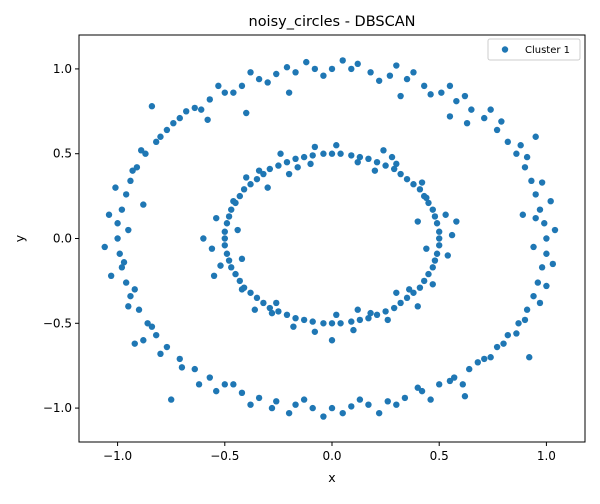  Describe the element at coordinates (331, 456) in the screenshot. I see `x-tick-label: 0.0` at that location.